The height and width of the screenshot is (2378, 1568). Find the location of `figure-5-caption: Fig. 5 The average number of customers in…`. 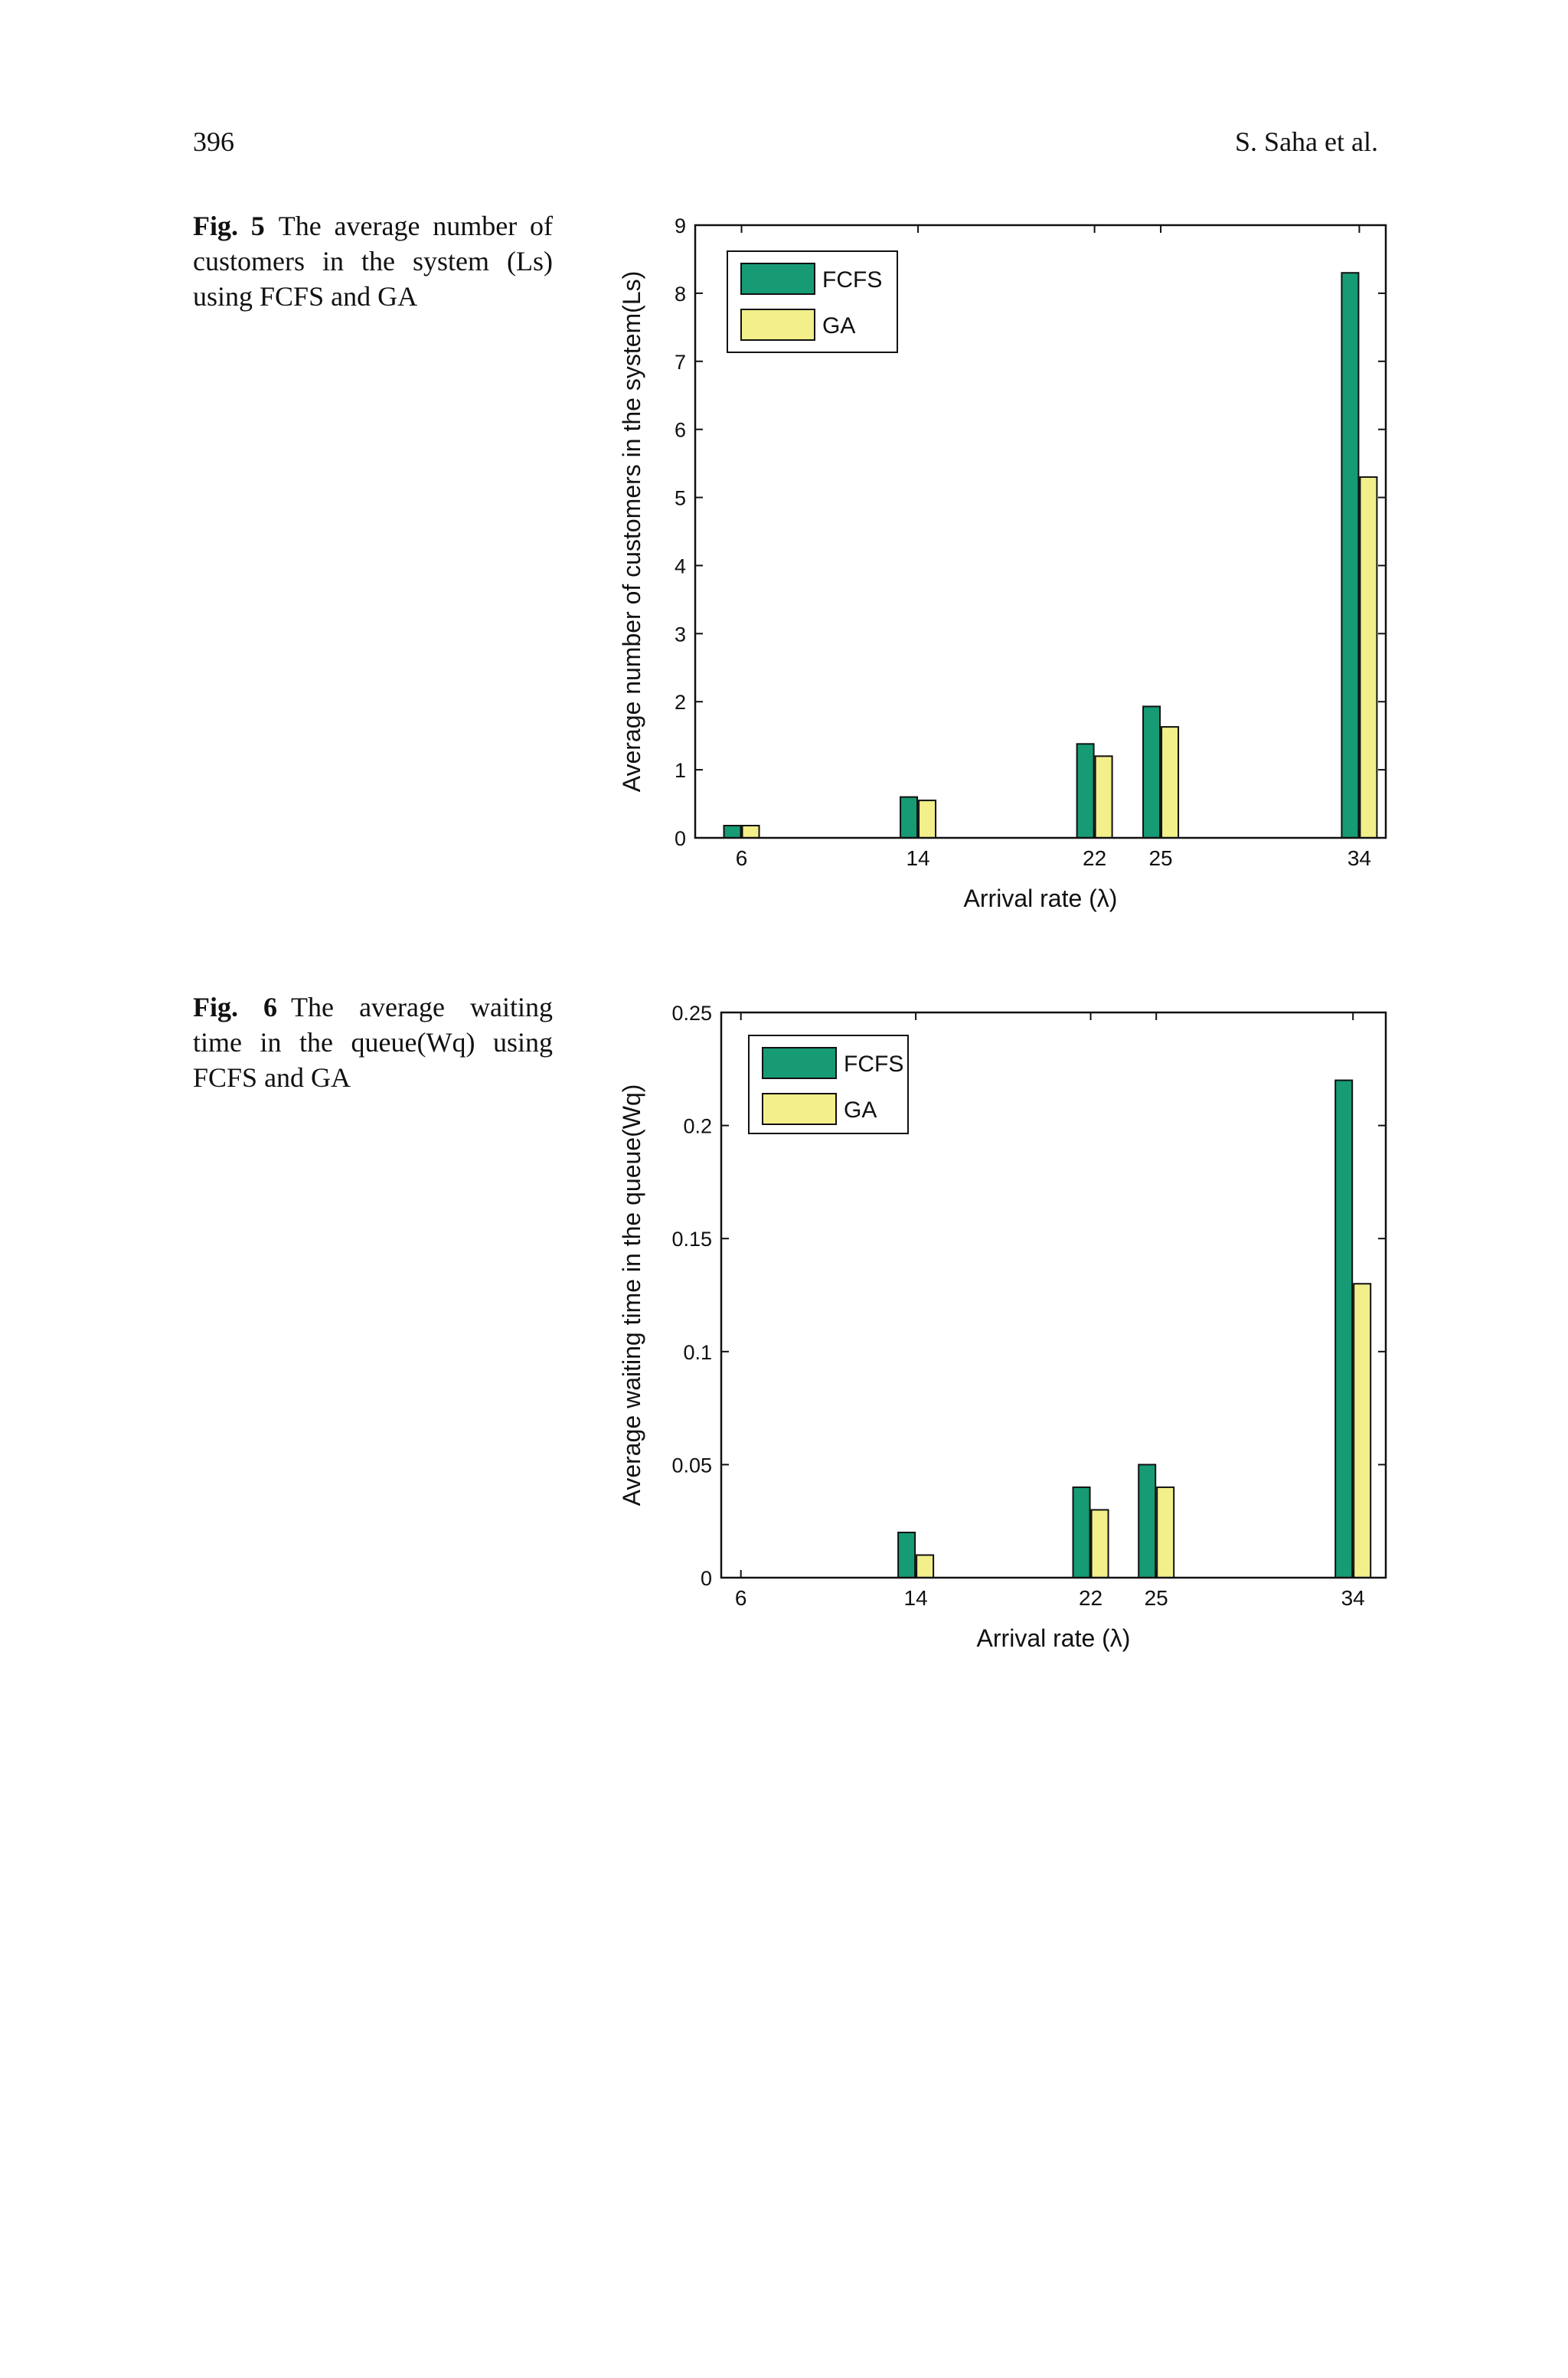

figure-5-caption: Fig. 5 The average number of customers in… is located at coordinates (373, 261).